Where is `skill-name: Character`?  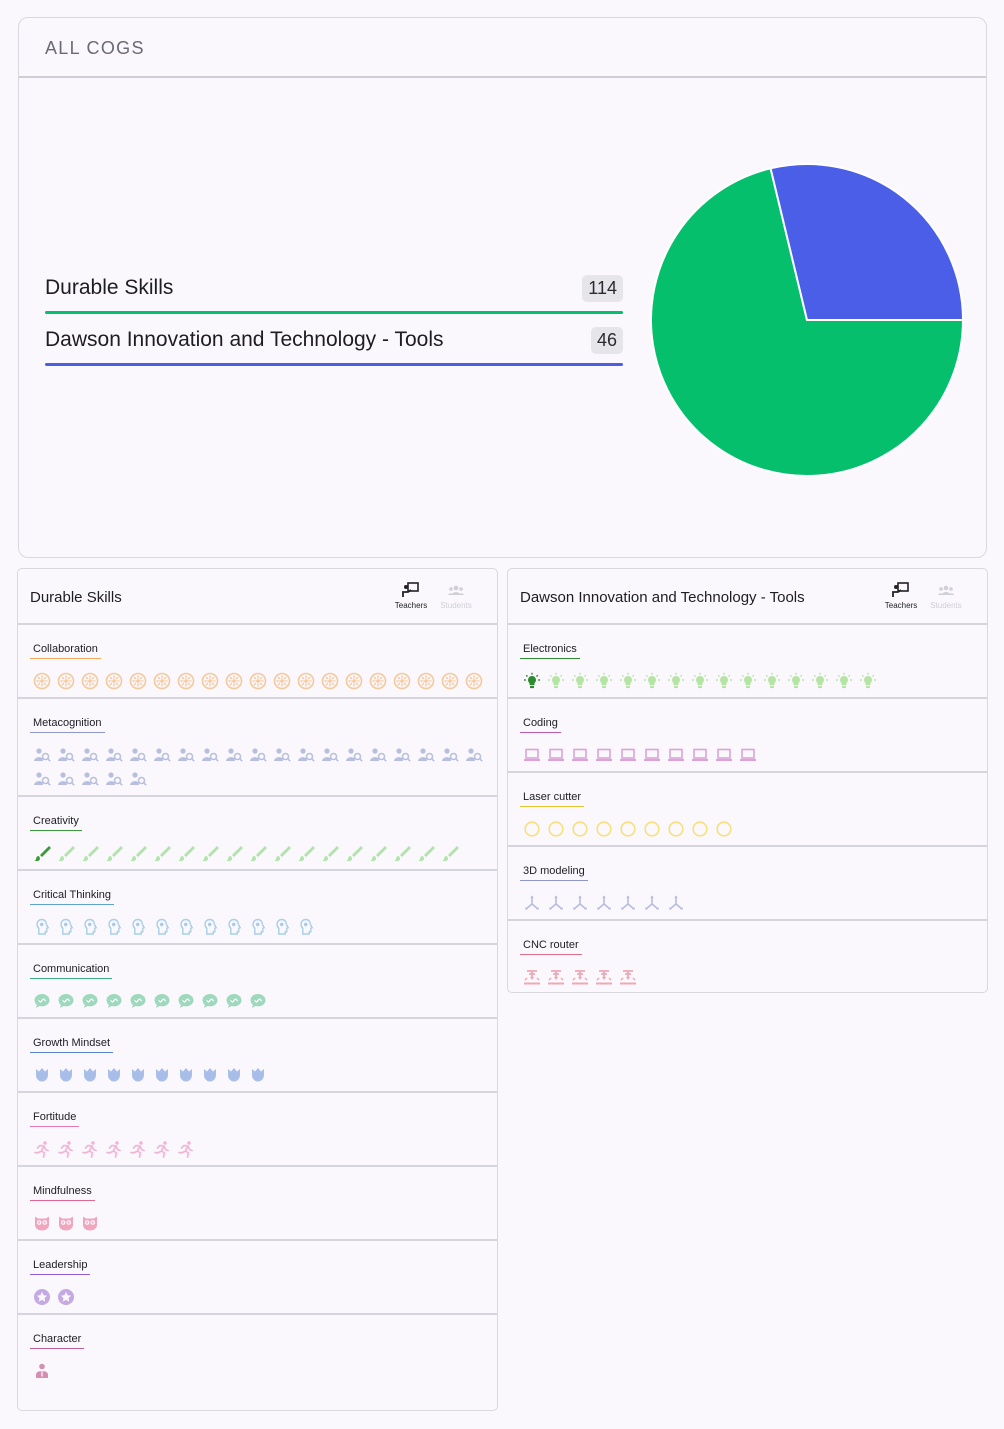 skill-name: Character is located at coordinates (57, 1341).